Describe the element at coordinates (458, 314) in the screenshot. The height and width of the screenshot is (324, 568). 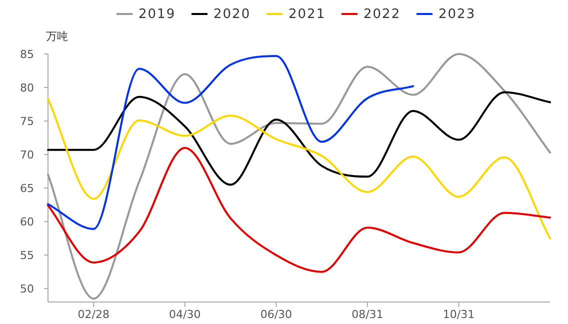
I see `x-tick-label: 10/31` at that location.